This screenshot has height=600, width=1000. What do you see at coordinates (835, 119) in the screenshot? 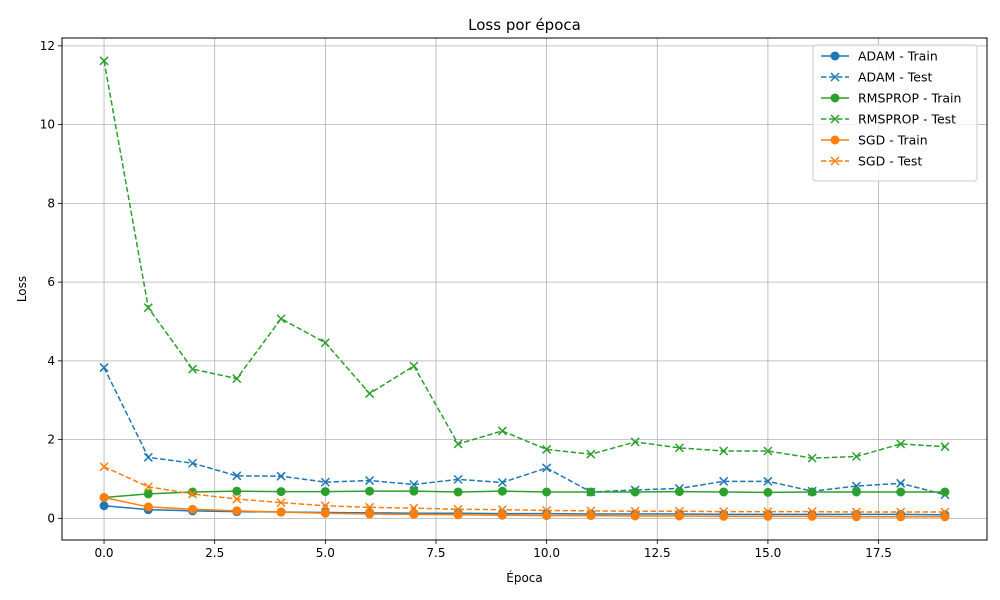
I see `legend-marker-rmsprop-test` at bounding box center [835, 119].